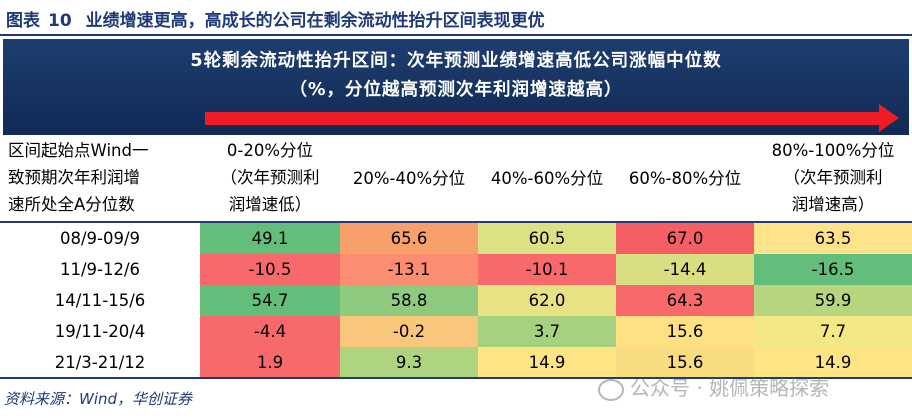 The image size is (912, 418). I want to click on row-period-label: 11/9-12/6, so click(100, 269).